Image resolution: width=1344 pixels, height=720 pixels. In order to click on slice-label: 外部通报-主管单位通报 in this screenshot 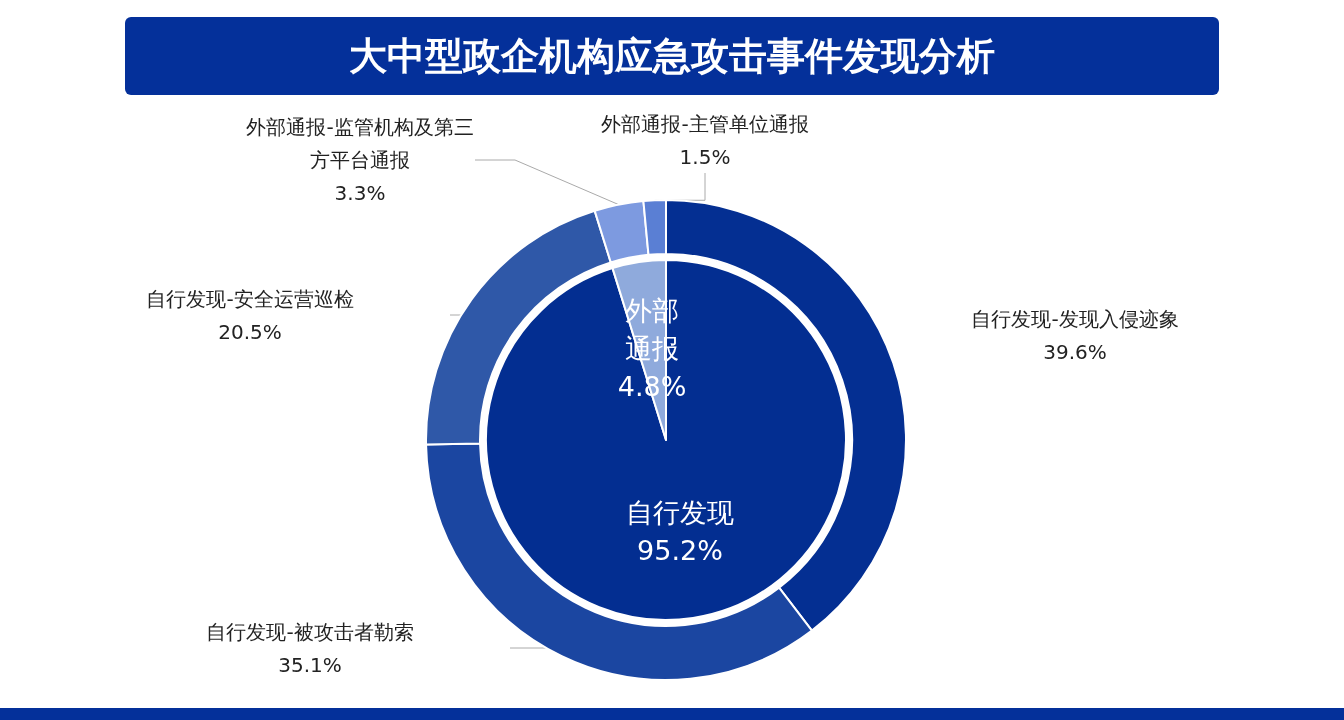, I will do `click(705, 123)`.